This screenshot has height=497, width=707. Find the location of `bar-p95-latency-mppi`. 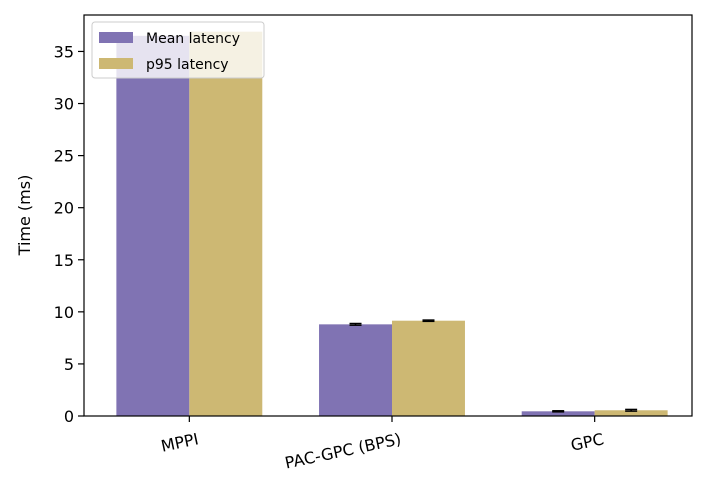

bar-p95-latency-mppi is located at coordinates (226, 223).